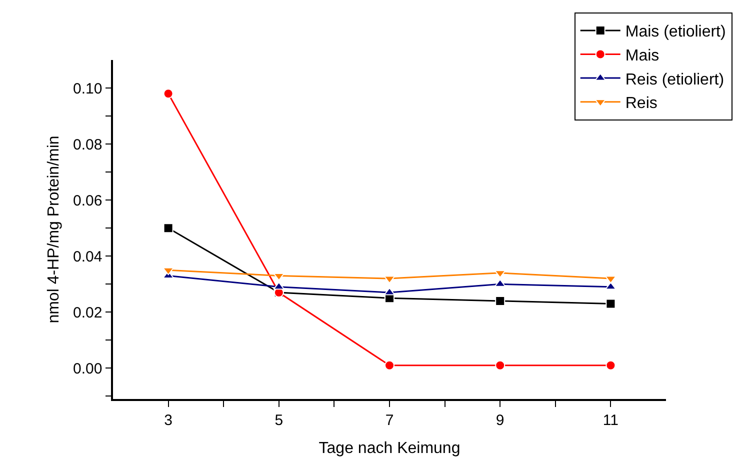 Image resolution: width=744 pixels, height=466 pixels. What do you see at coordinates (641, 103) in the screenshot?
I see `legend-label: Reis` at bounding box center [641, 103].